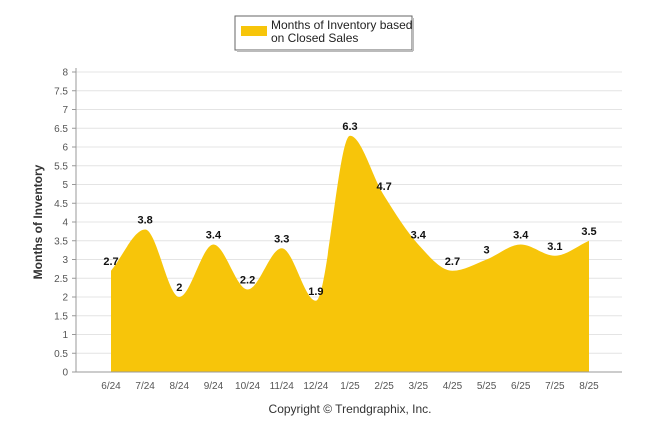 The height and width of the screenshot is (434, 646). I want to click on legend-label-line2: on Closed Sales, so click(314, 38).